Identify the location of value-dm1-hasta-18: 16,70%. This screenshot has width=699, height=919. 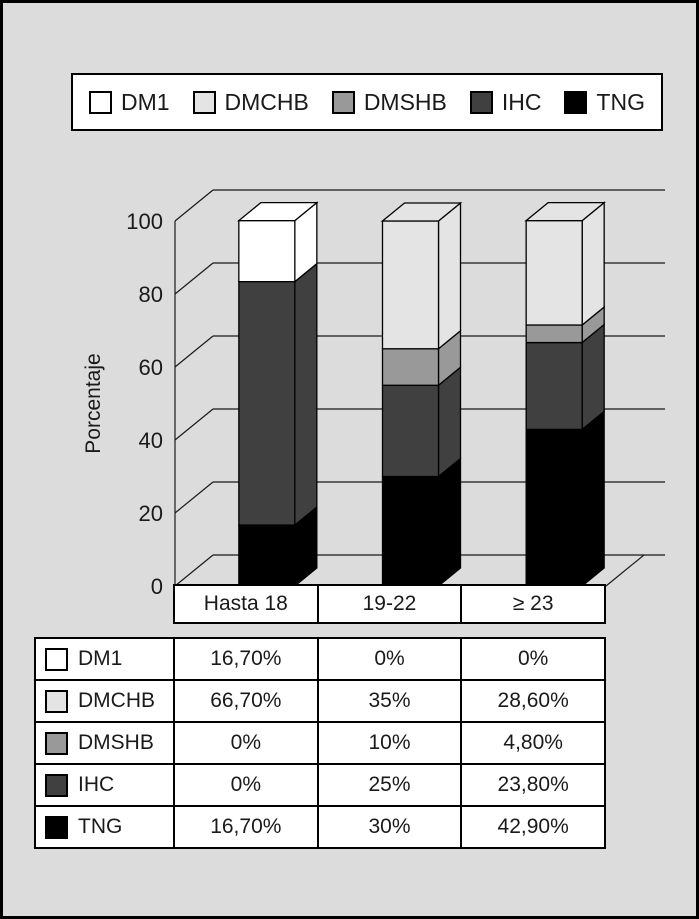
(246, 659).